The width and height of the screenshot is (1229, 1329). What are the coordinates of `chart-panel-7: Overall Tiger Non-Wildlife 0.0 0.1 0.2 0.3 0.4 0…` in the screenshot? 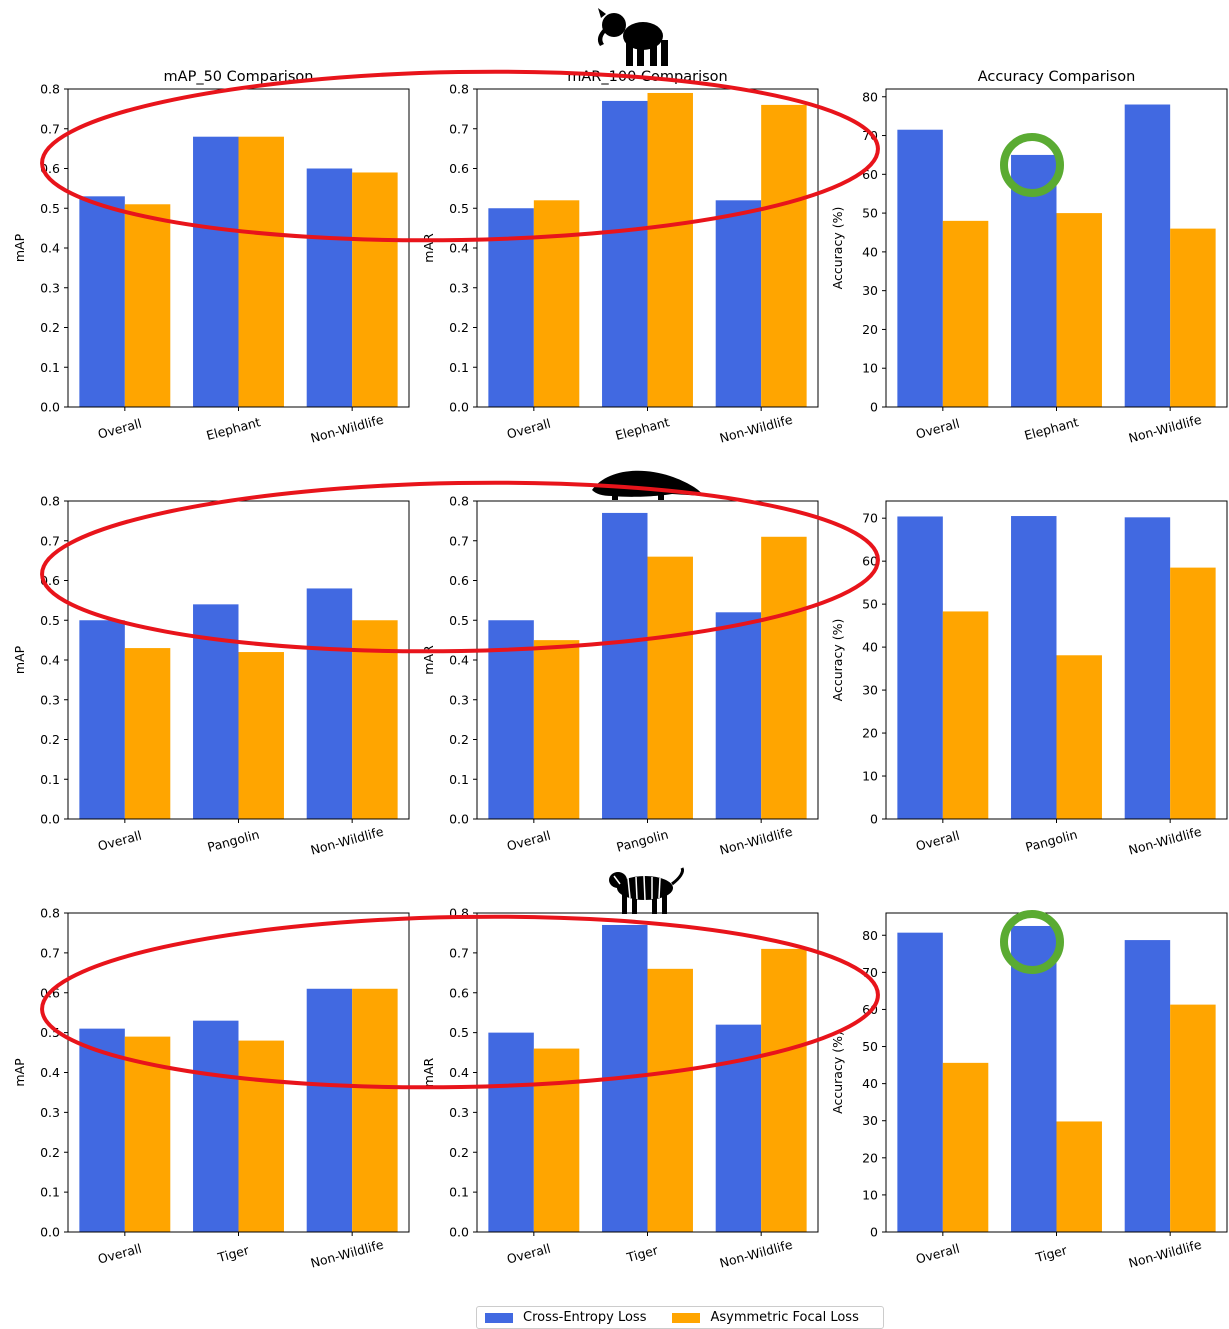 It's located at (211, 1088).